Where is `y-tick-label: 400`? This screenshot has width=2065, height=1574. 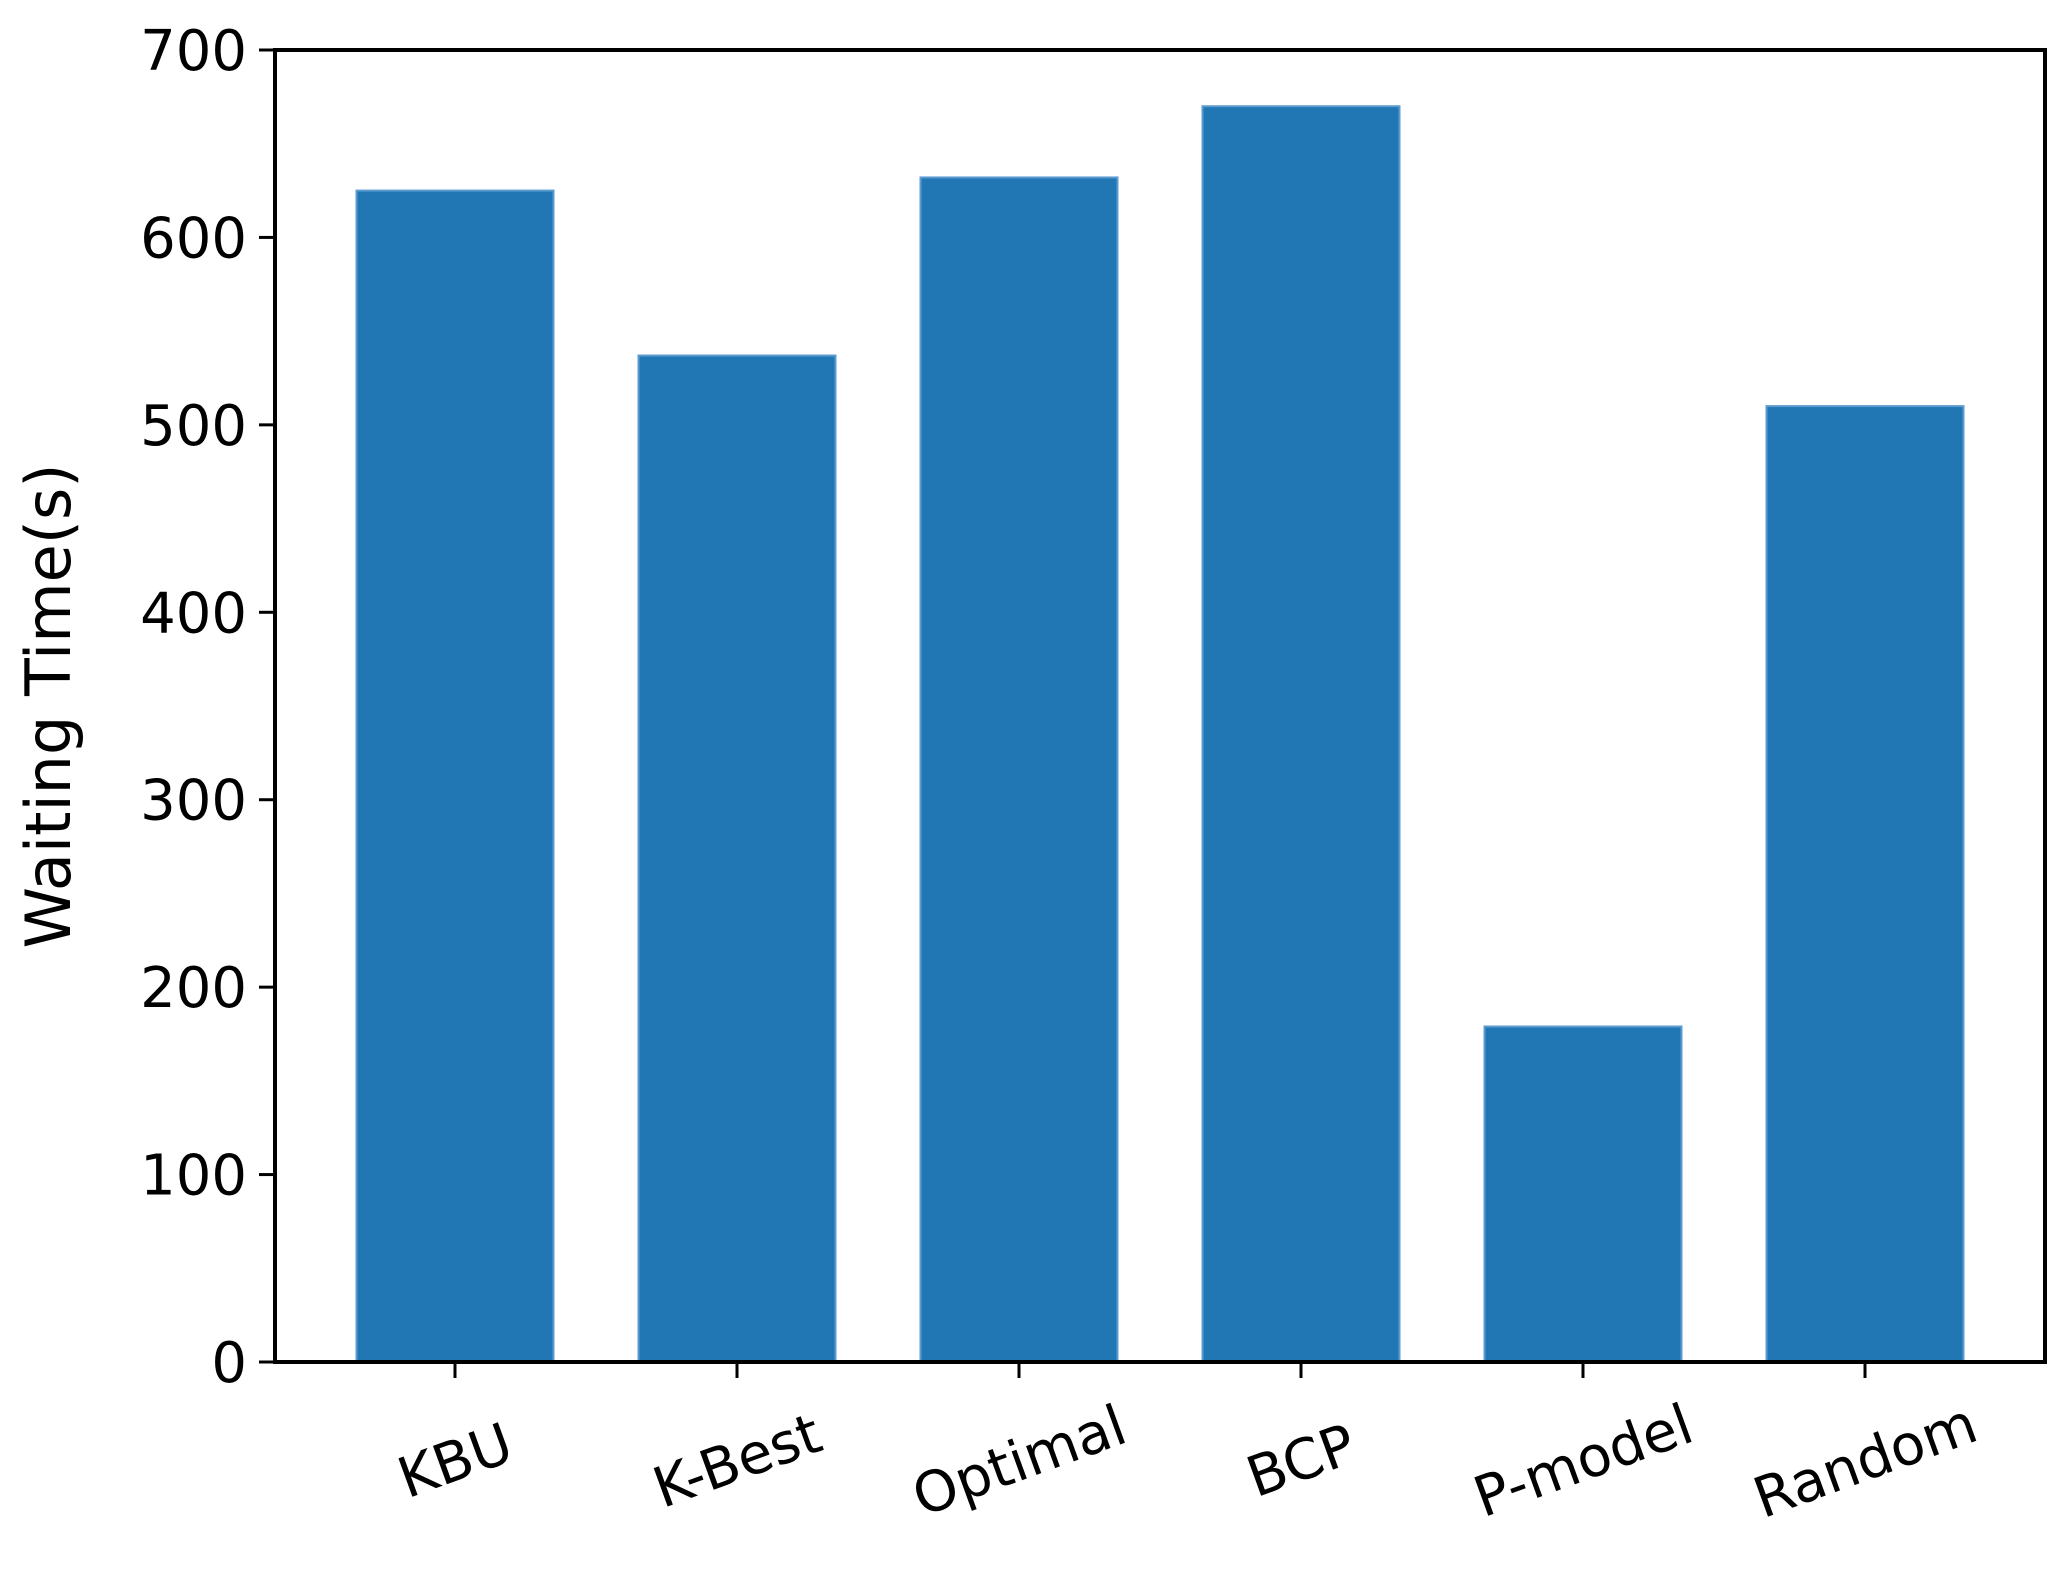 y-tick-label: 400 is located at coordinates (193, 613).